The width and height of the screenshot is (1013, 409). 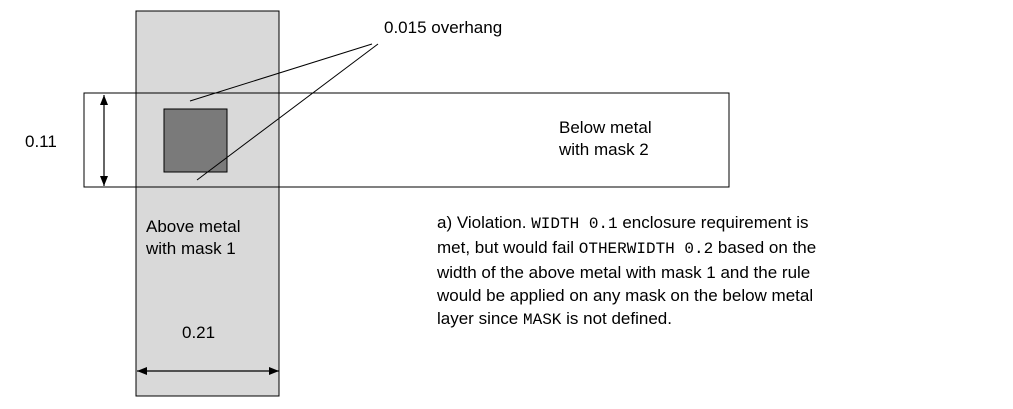 I want to click on above-metal-label-line2: with mask 1, so click(x=191, y=248).